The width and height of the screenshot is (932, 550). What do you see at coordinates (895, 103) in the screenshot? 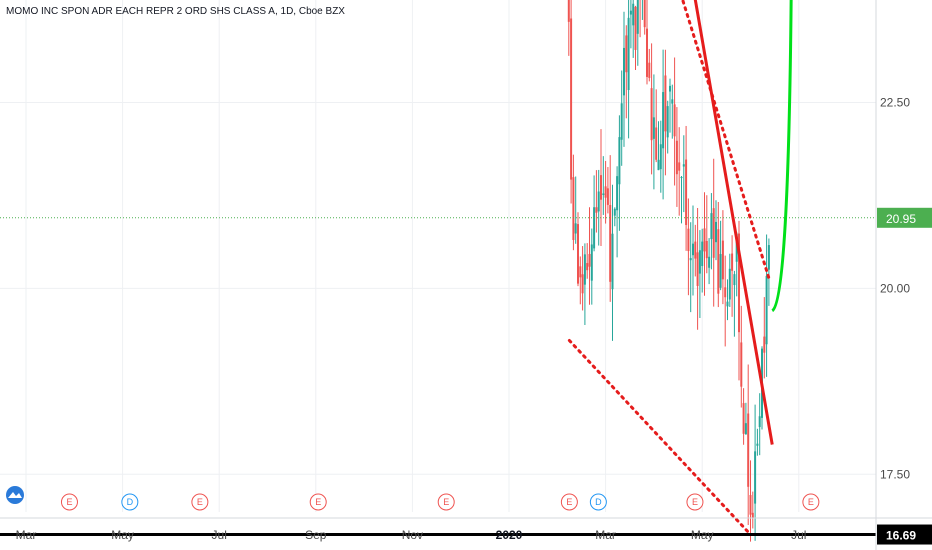
I see `y-tick-label: 22.50` at bounding box center [895, 103].